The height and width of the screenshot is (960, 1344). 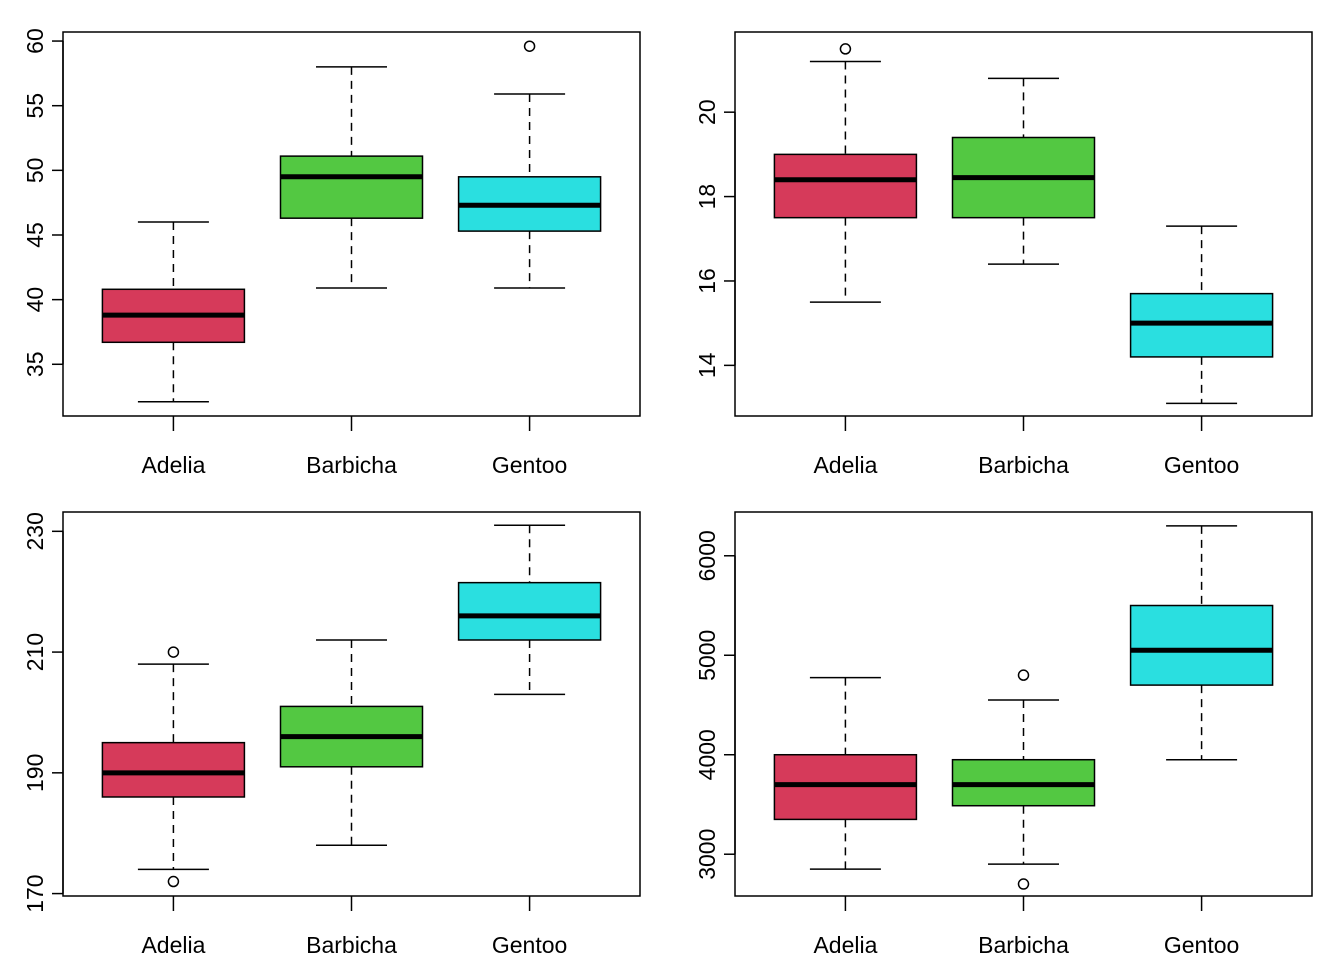 I want to click on y-tick-label: 50, so click(x=35, y=171).